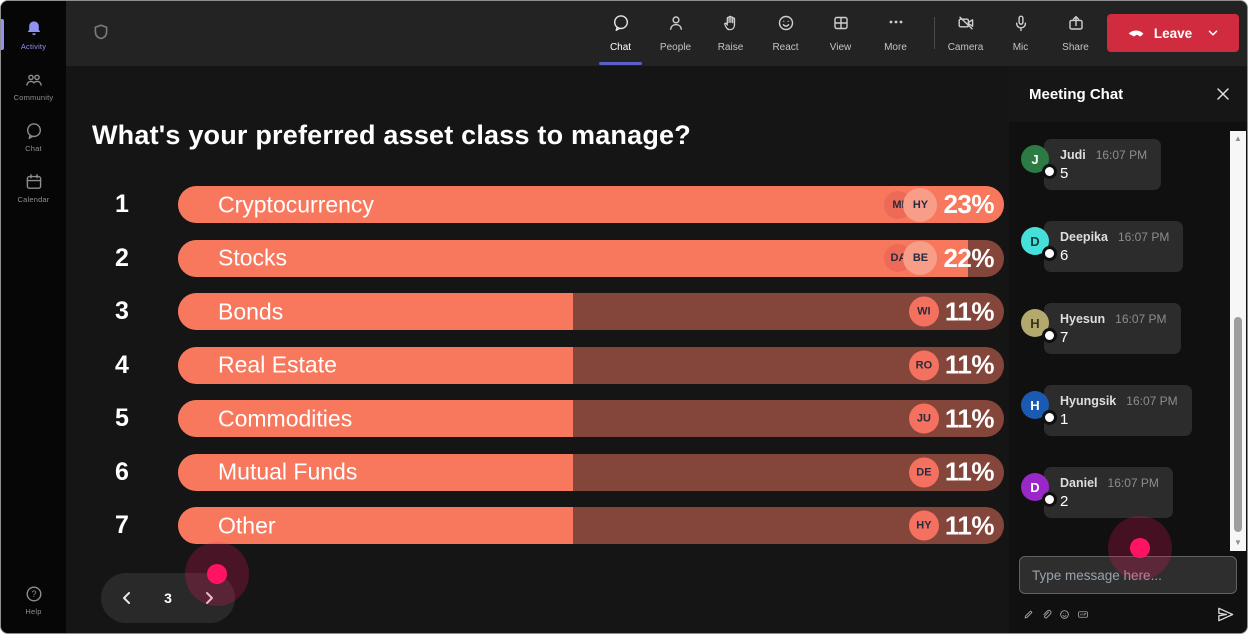 The width and height of the screenshot is (1248, 634). What do you see at coordinates (1112, 328) in the screenshot?
I see `message-bubble: Hyesun 16:07 PM 7` at bounding box center [1112, 328].